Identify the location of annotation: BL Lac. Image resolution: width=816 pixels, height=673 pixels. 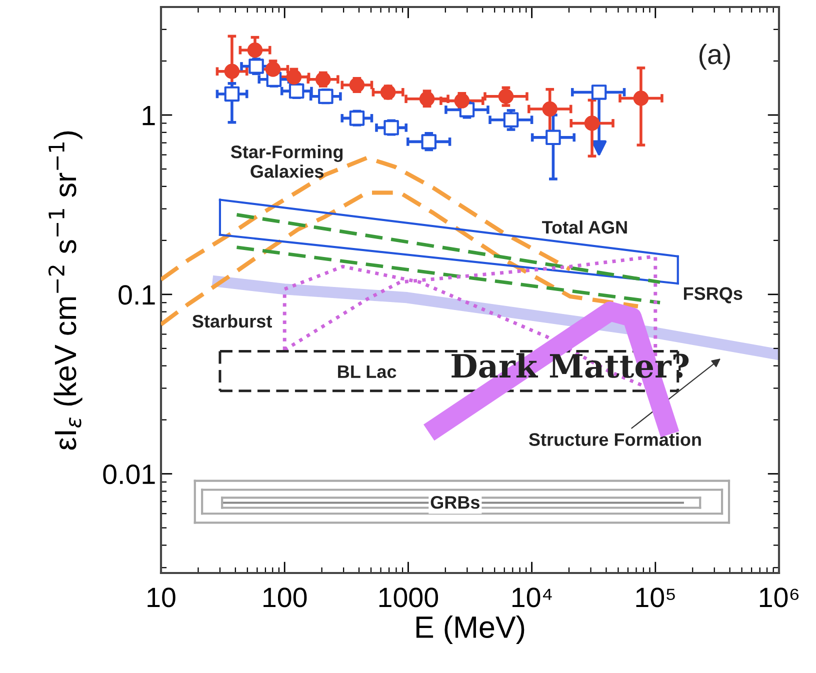
(367, 371).